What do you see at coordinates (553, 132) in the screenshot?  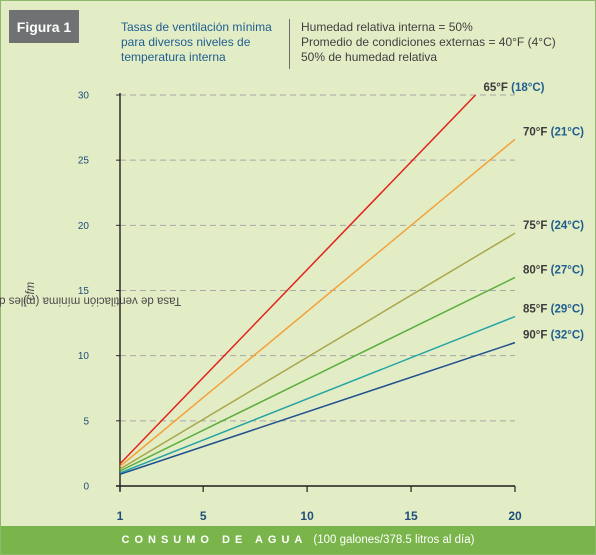 I see `series-label: 70°F (21°C)` at bounding box center [553, 132].